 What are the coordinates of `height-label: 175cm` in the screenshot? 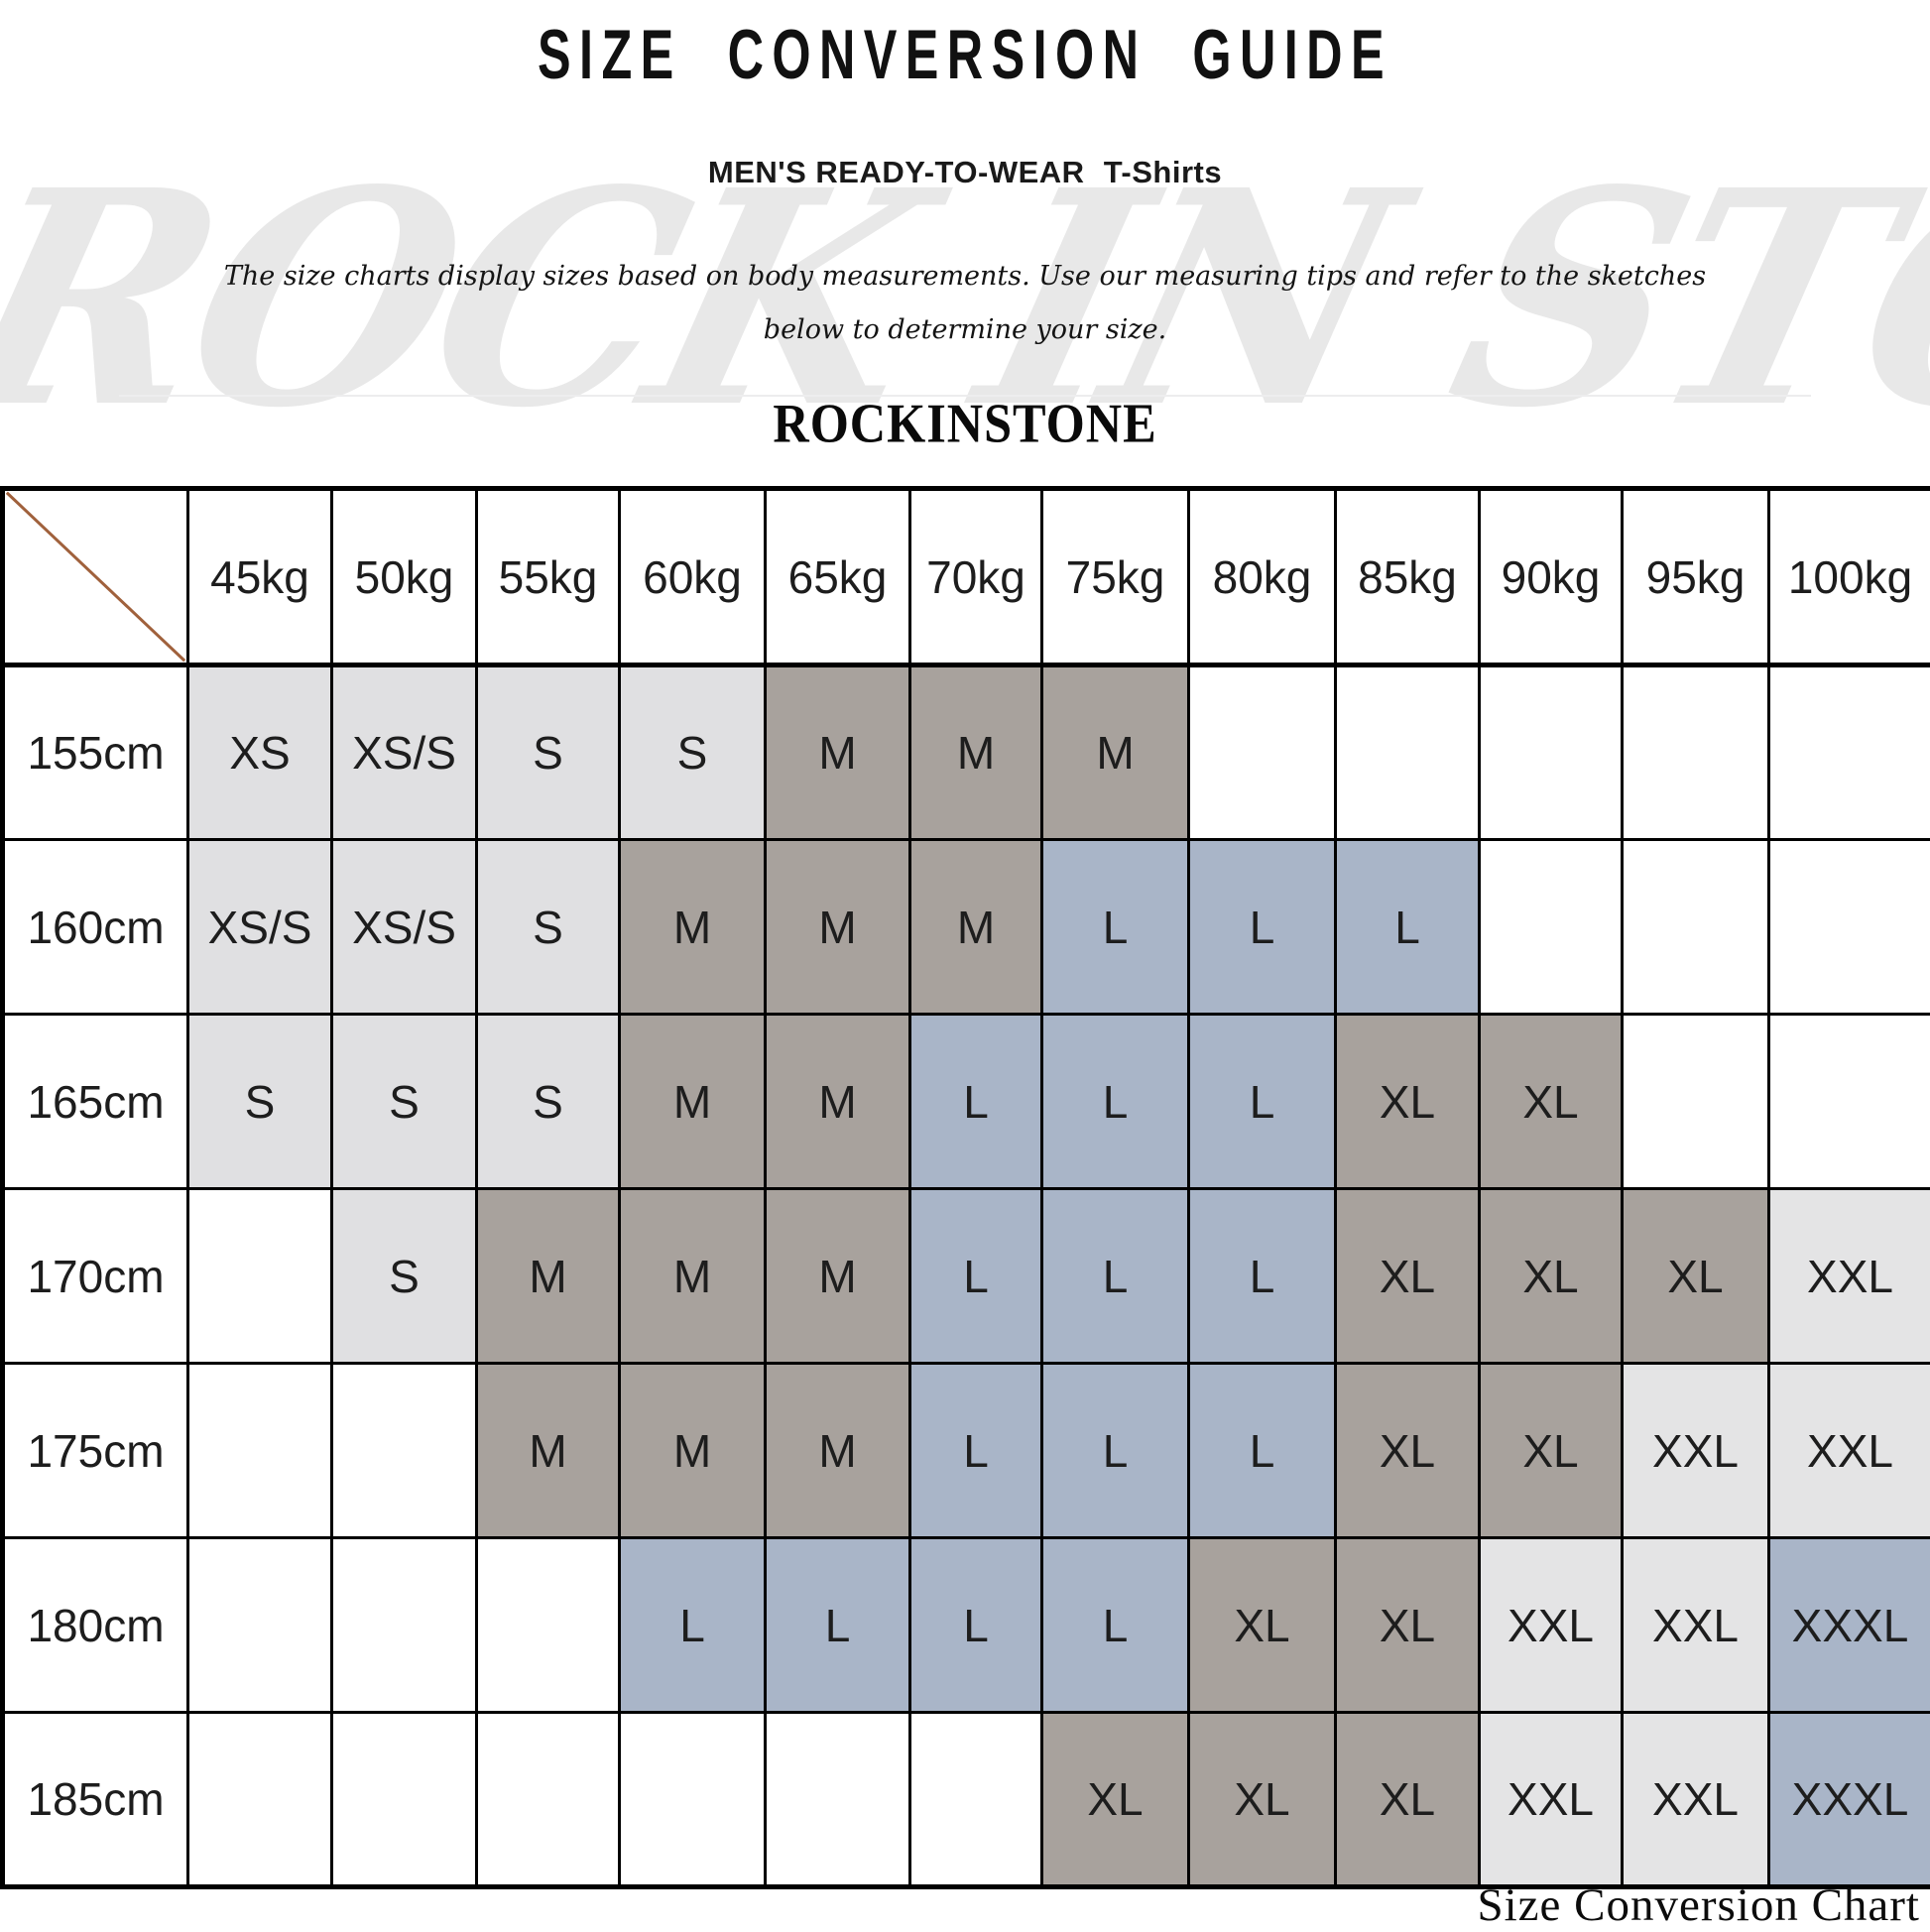 It's located at (95, 1451).